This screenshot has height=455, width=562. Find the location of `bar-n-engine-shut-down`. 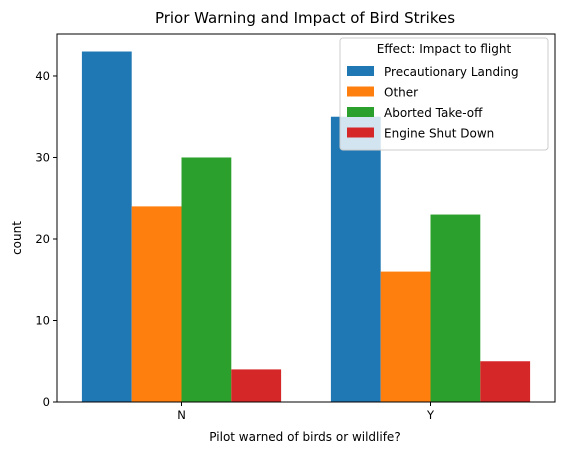

bar-n-engine-shut-down is located at coordinates (256, 385).